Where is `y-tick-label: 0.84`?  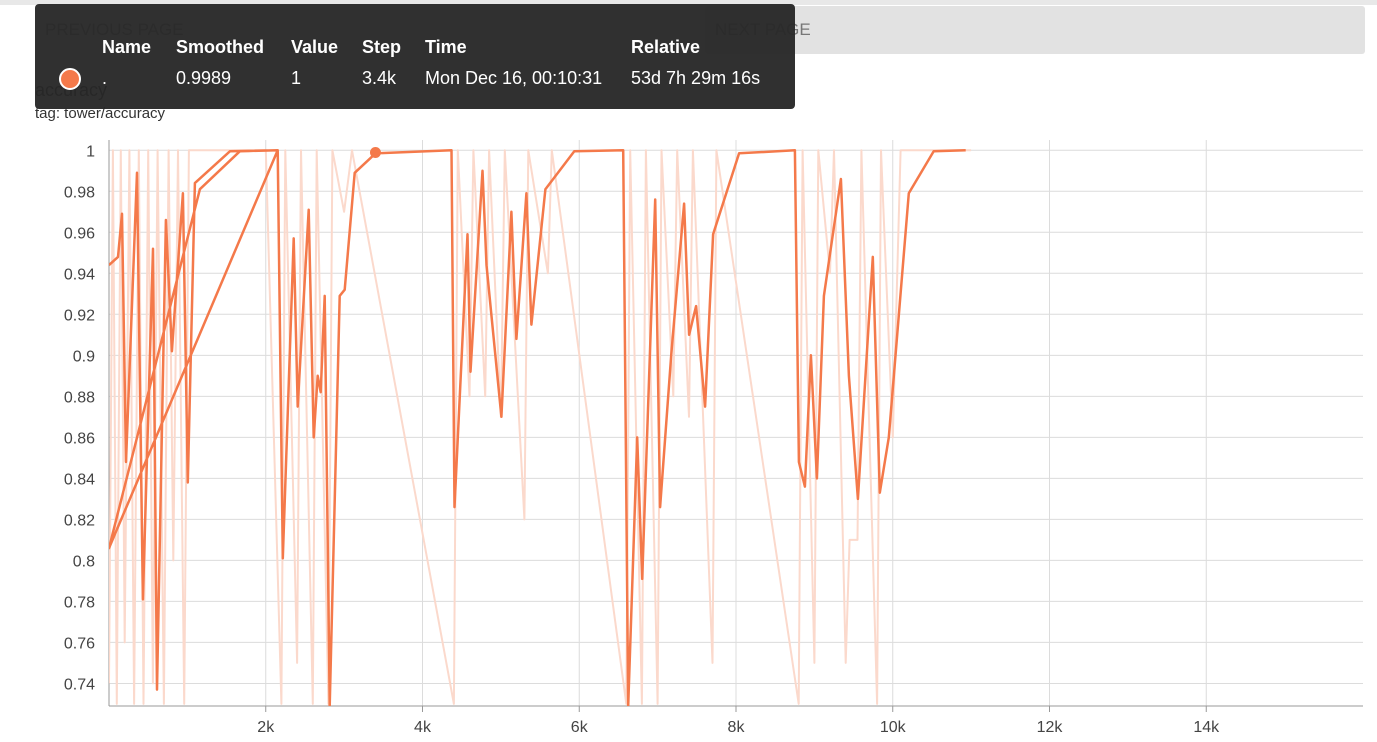
y-tick-label: 0.84 is located at coordinates (79, 479).